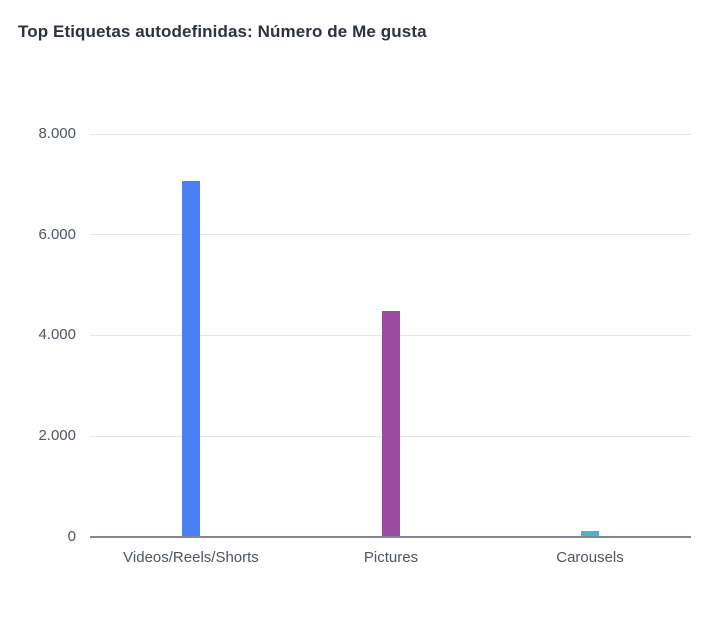  What do you see at coordinates (590, 534) in the screenshot?
I see `bar-carousels` at bounding box center [590, 534].